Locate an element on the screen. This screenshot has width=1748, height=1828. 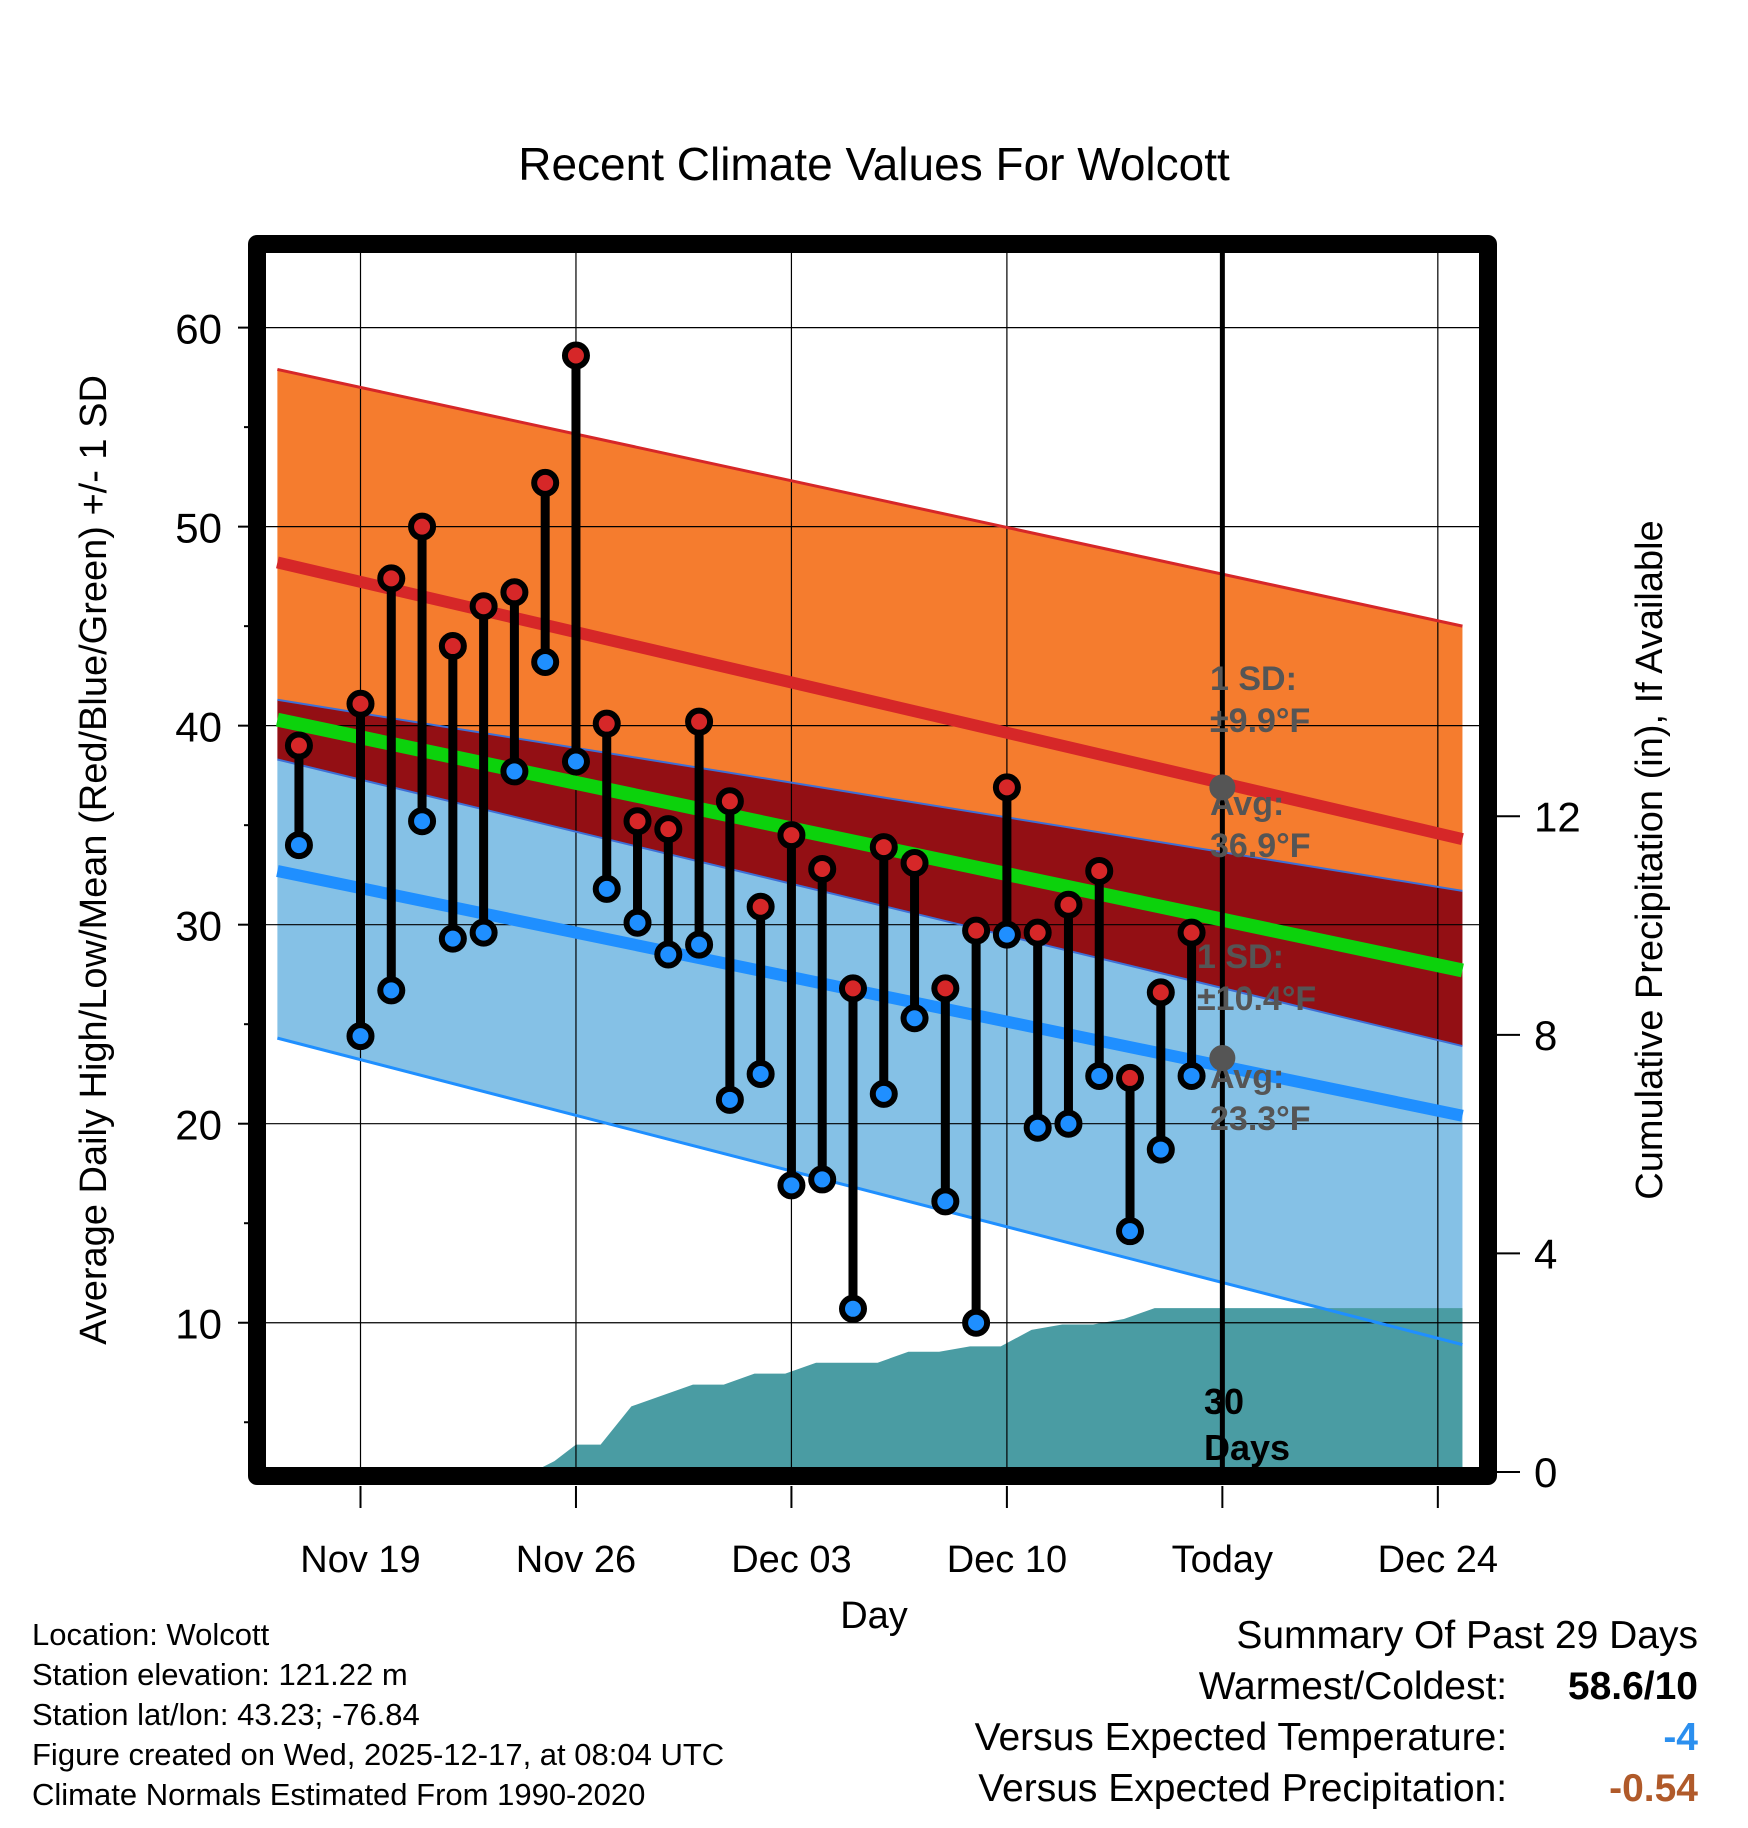
warmest-label: Warmest/Coldest: is located at coordinates (1353, 1686).